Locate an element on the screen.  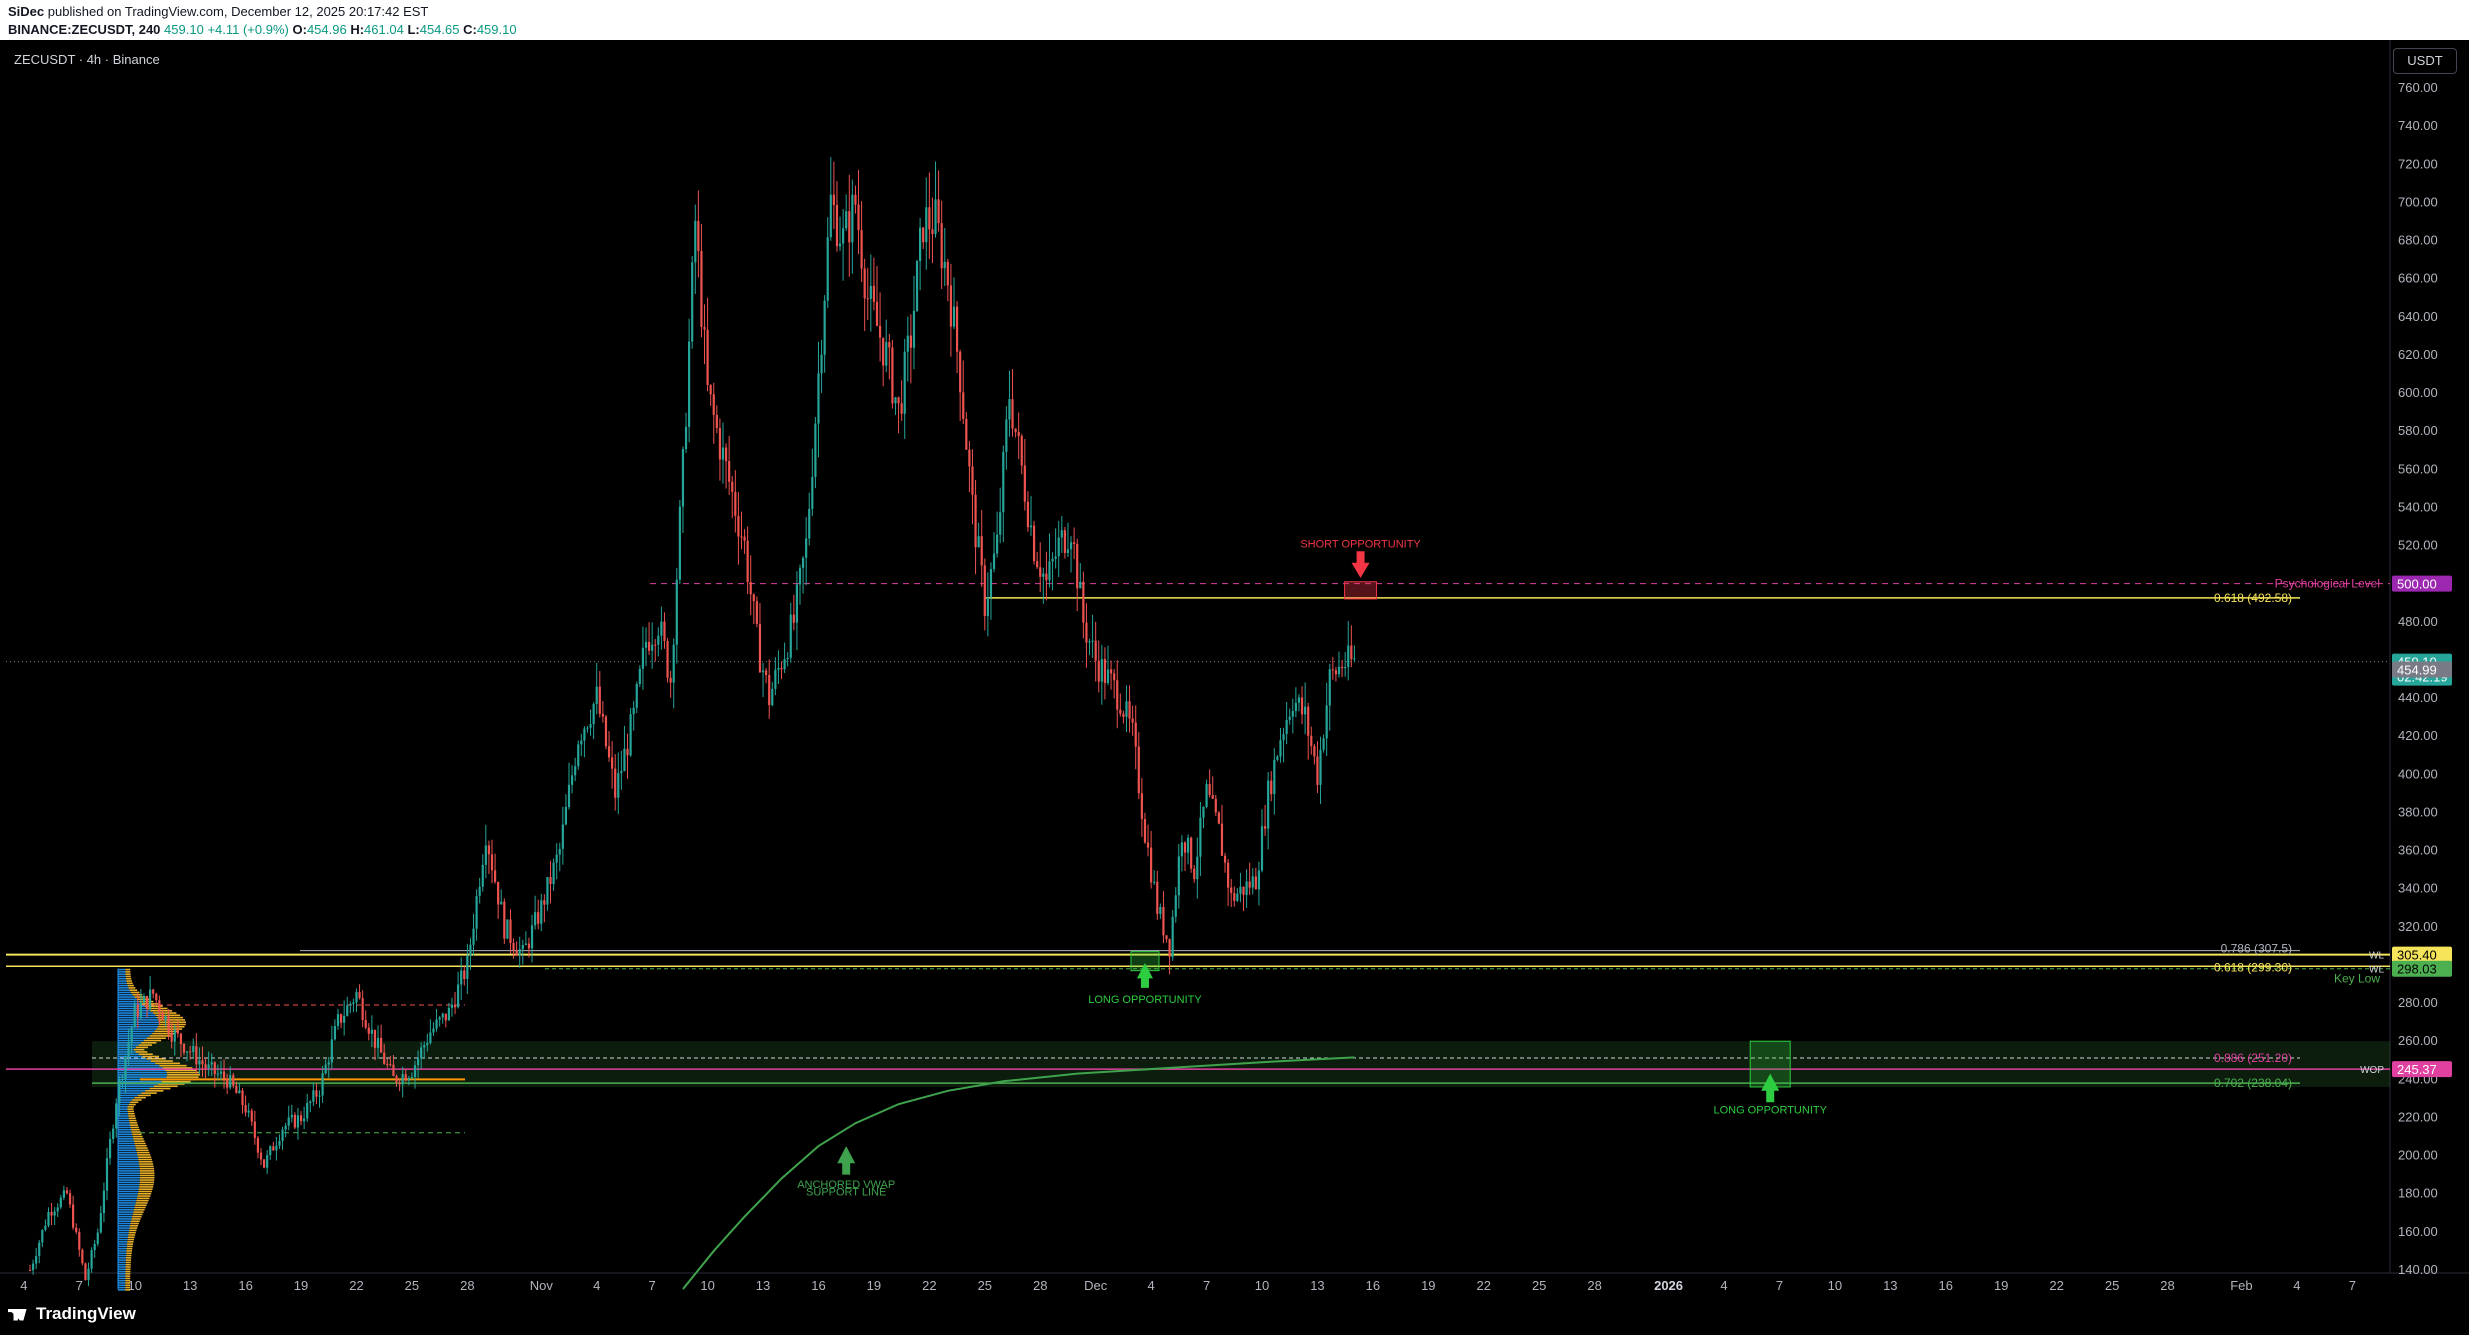
publisher-name: SiDec is located at coordinates (26, 11).